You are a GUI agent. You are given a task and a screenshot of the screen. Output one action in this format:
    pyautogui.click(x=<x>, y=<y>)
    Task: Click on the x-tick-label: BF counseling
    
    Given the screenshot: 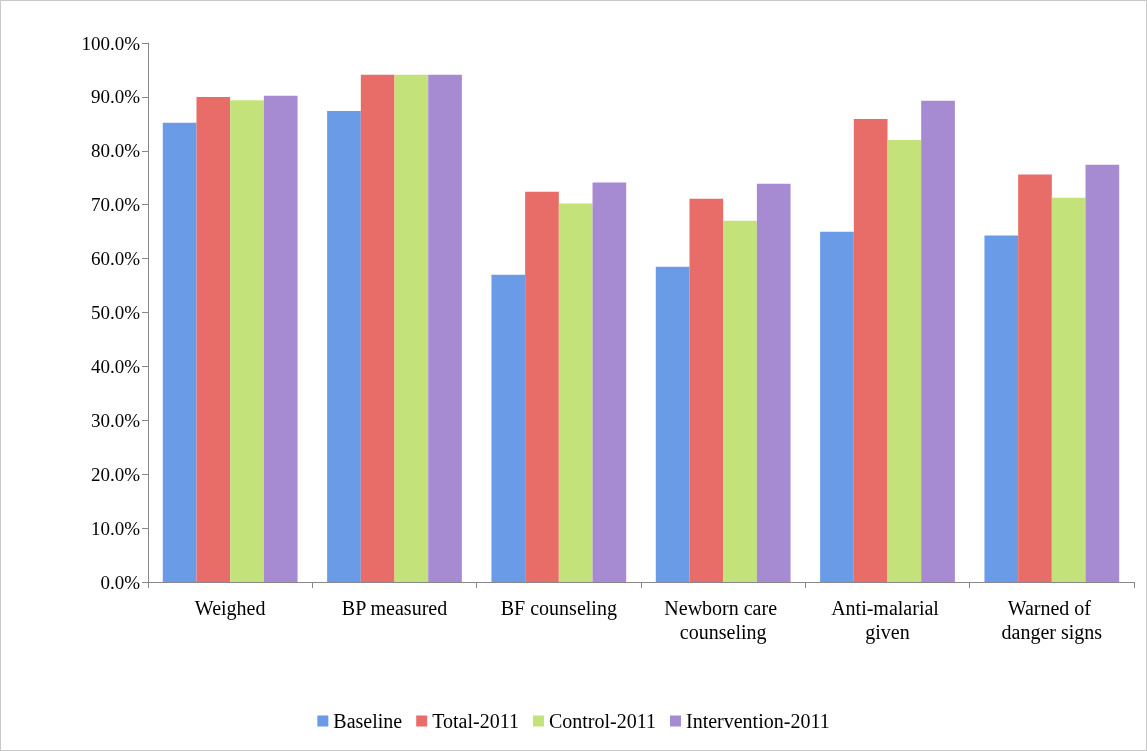 What is the action you would take?
    pyautogui.click(x=558, y=608)
    